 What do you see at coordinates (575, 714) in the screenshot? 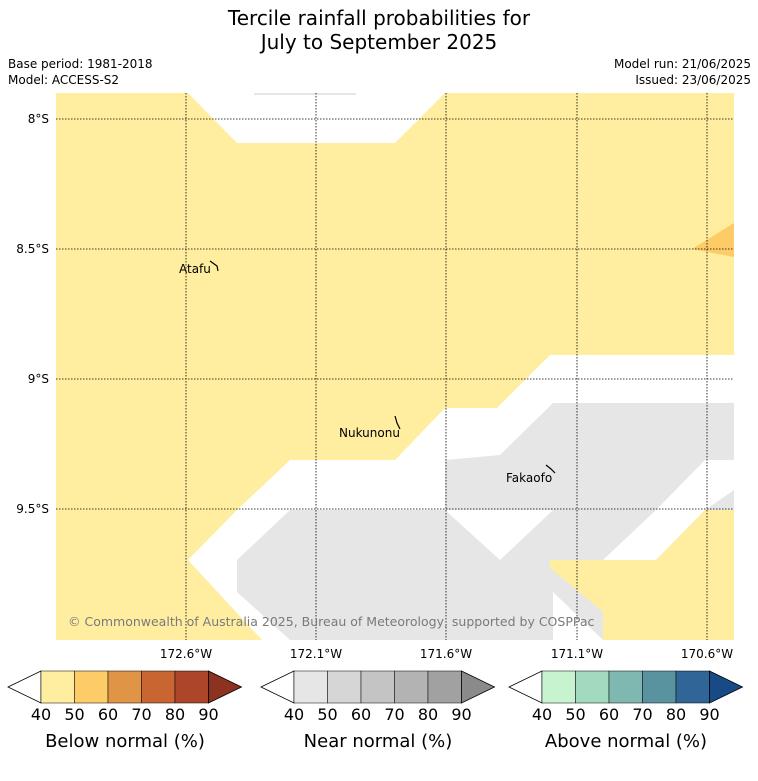
I see `colorbar-above-tick: 50` at bounding box center [575, 714].